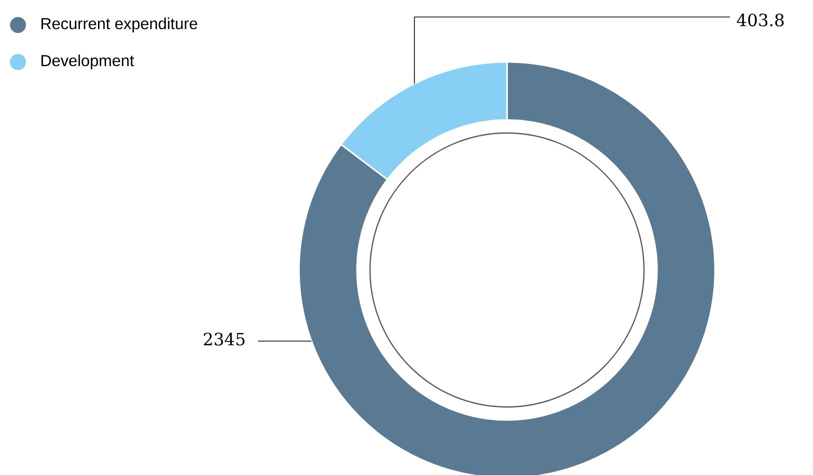 Image resolution: width=813 pixels, height=475 pixels. I want to click on legend-label: Recurrent expenditure, so click(120, 25).